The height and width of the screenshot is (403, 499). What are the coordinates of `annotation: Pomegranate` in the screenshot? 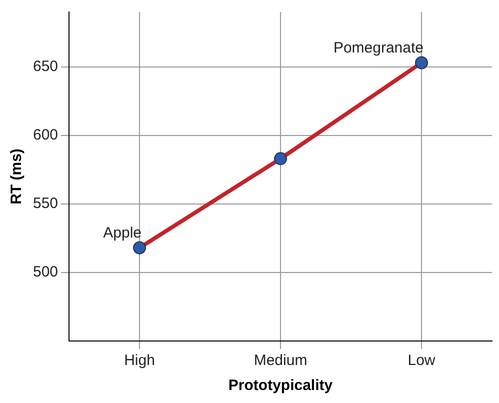 It's located at (378, 47).